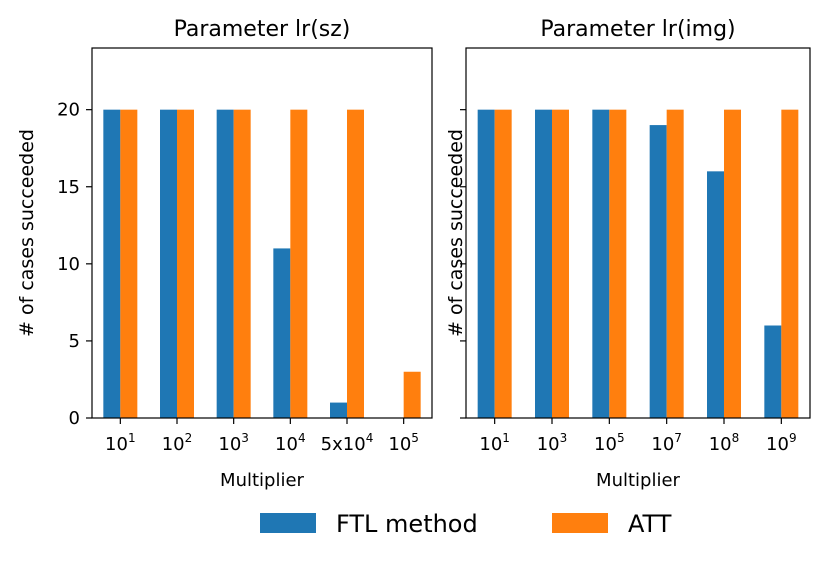 The width and height of the screenshot is (831, 569). Describe the element at coordinates (343, 444) in the screenshot. I see `x-tick-label-base: 5x10` at that location.